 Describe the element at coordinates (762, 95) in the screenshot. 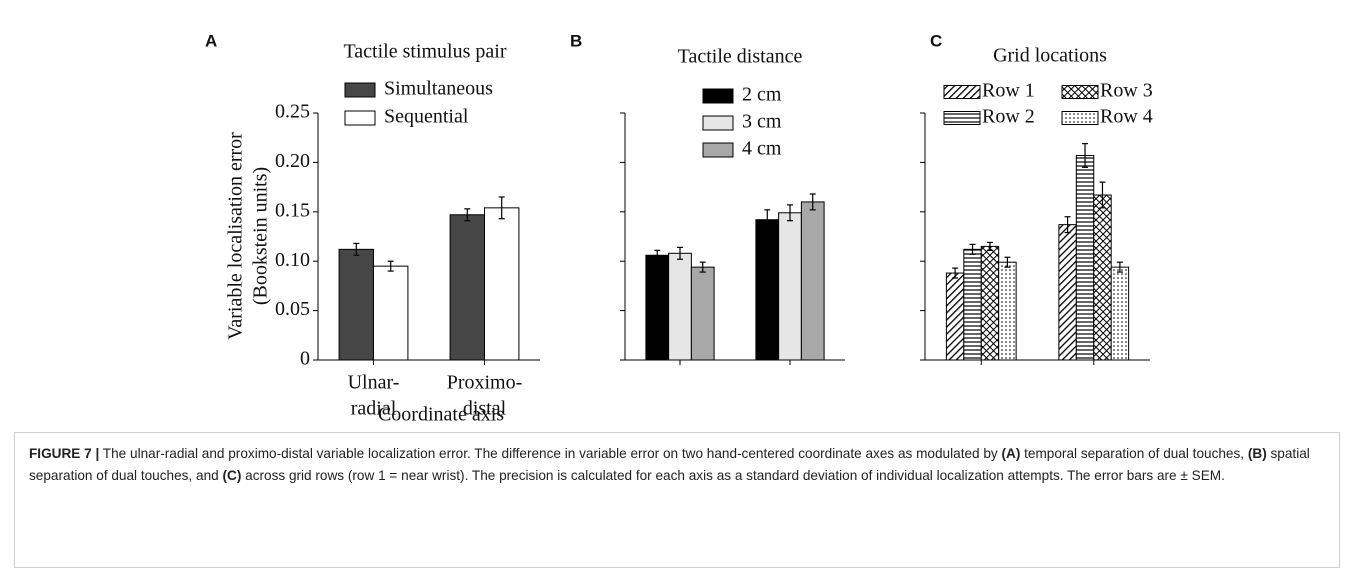

I see `legend-label: 2 cm` at that location.